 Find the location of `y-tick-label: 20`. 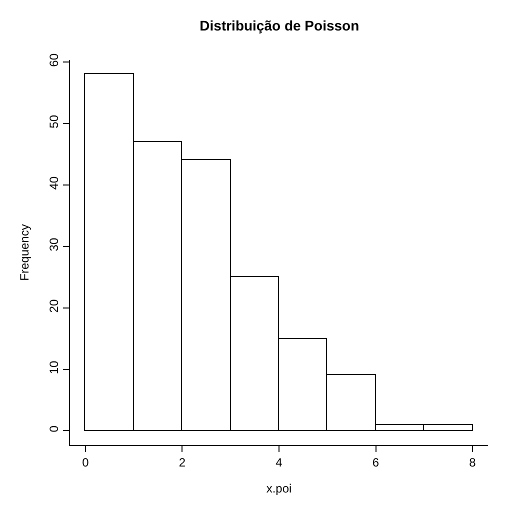

y-tick-label: 20 is located at coordinates (54, 306).